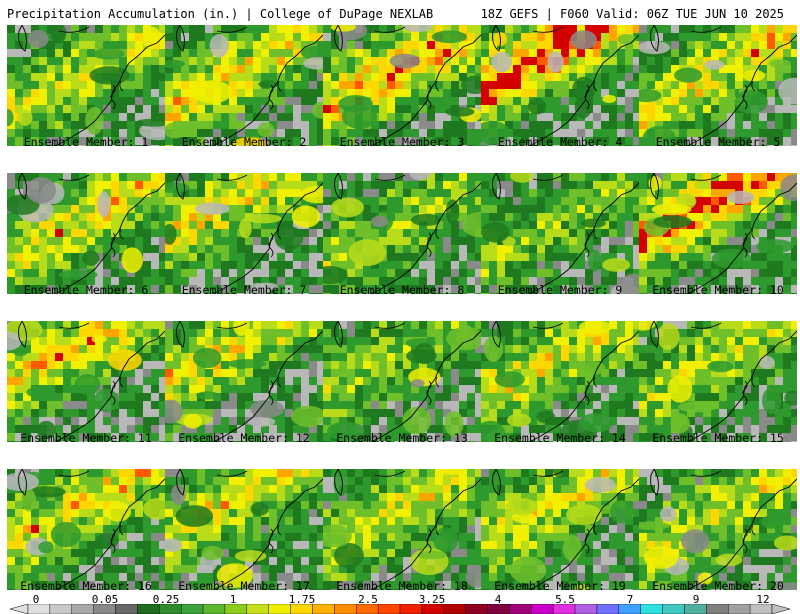  I want to click on ensemble-panel: Ensemble Member: 20, so click(718, 541).